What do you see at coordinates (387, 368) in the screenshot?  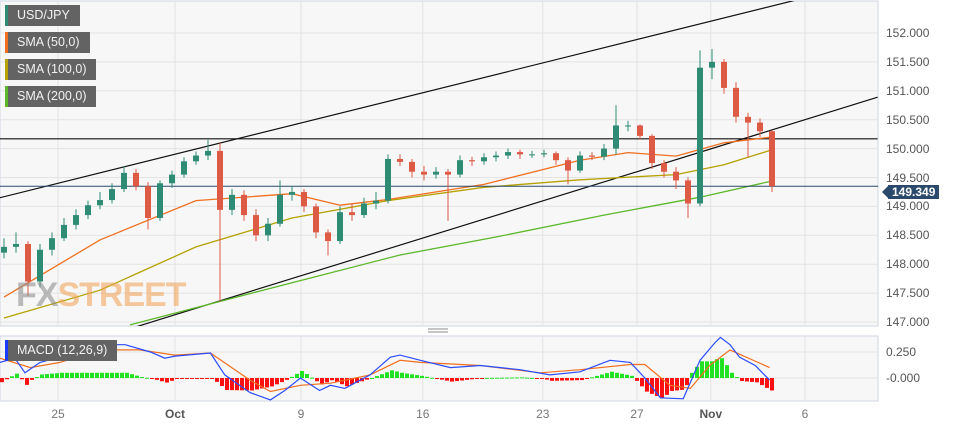 I see `macd-series` at bounding box center [387, 368].